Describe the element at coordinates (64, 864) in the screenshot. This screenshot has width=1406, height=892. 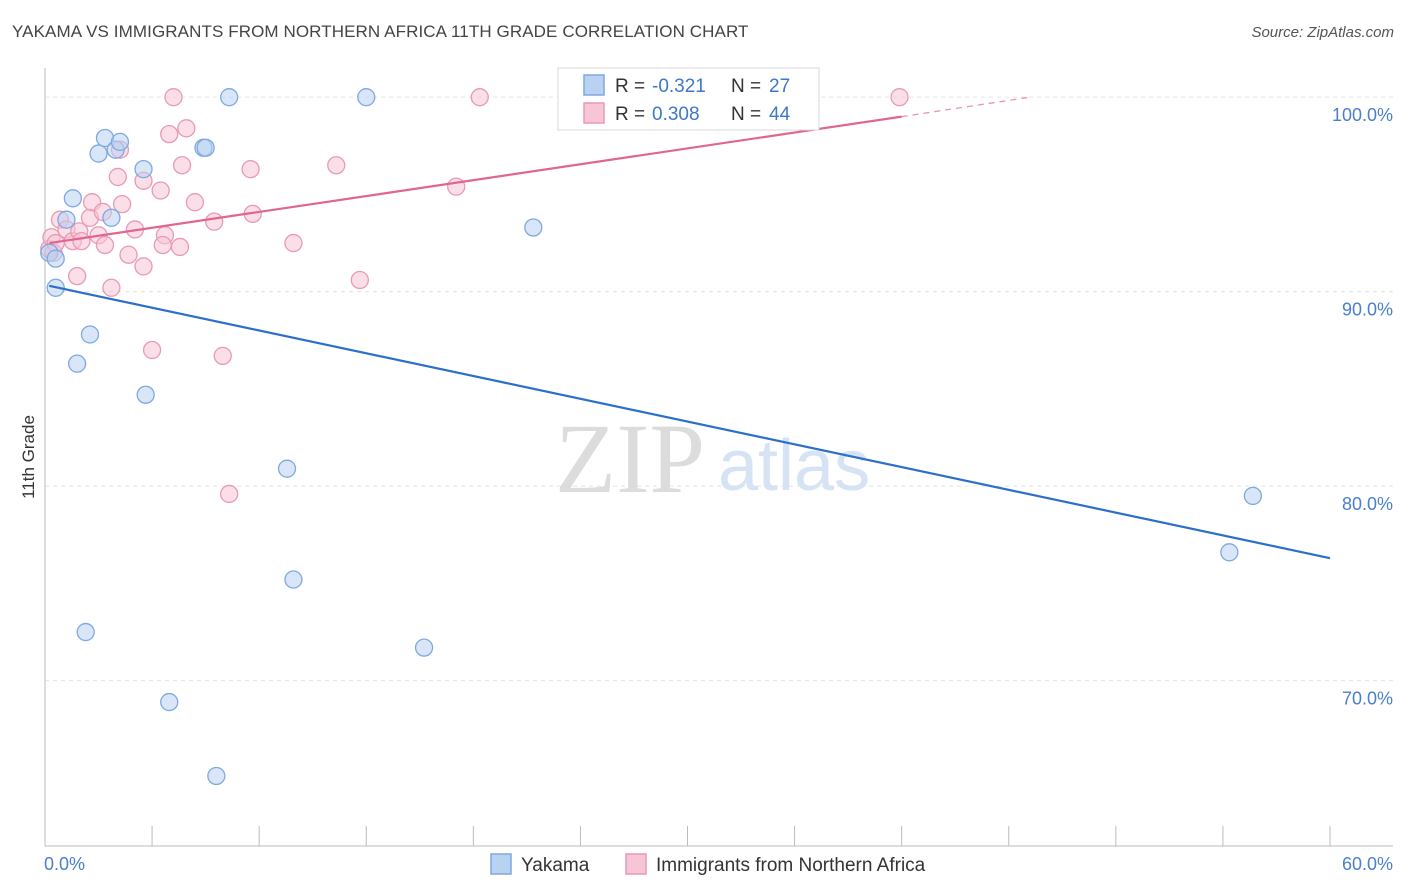
I see `x-tick-label-0: 0.0%` at that location.